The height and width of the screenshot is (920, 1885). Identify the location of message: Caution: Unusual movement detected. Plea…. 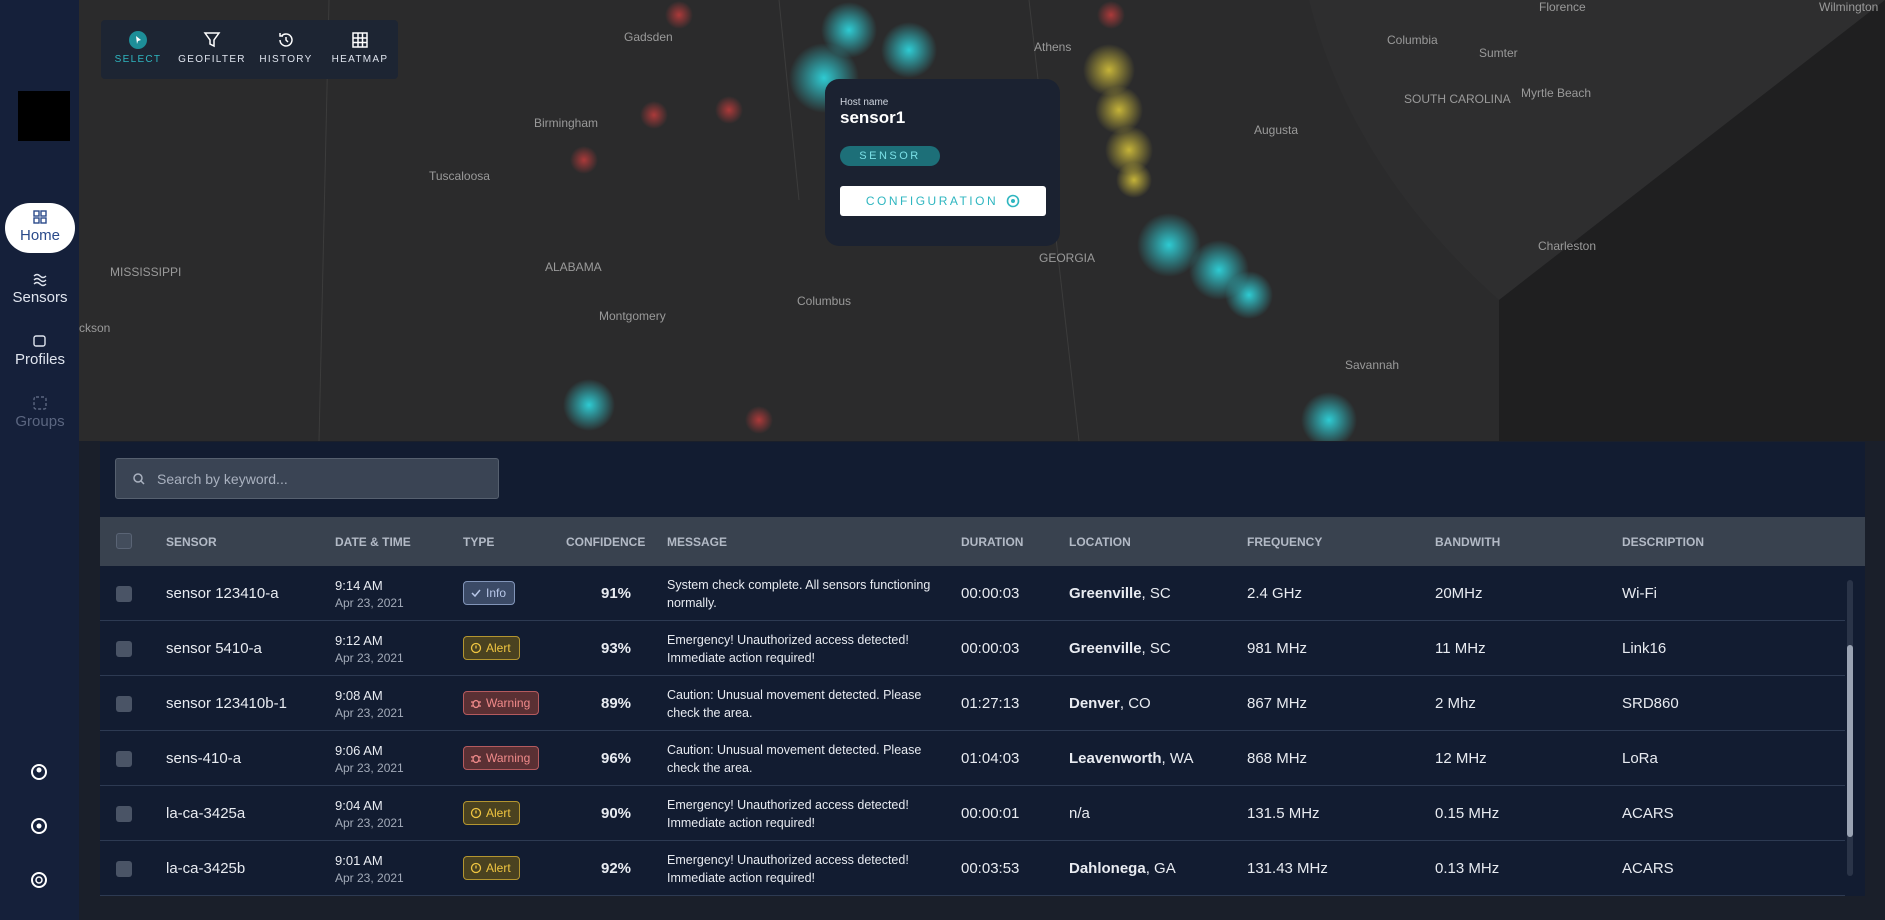
(794, 759).